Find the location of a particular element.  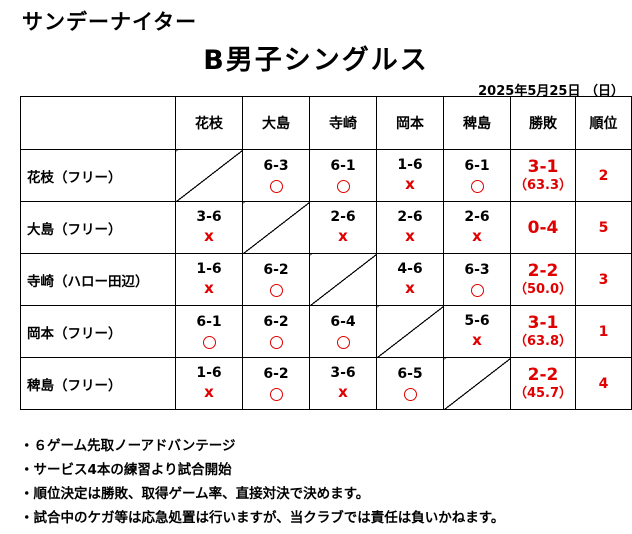

page-title: B男子シングルス is located at coordinates (316, 60).